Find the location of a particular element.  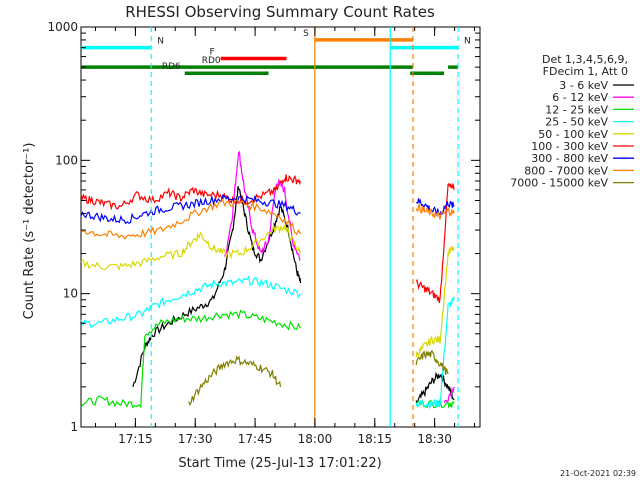

status-flag-label-1: N is located at coordinates (467, 42).